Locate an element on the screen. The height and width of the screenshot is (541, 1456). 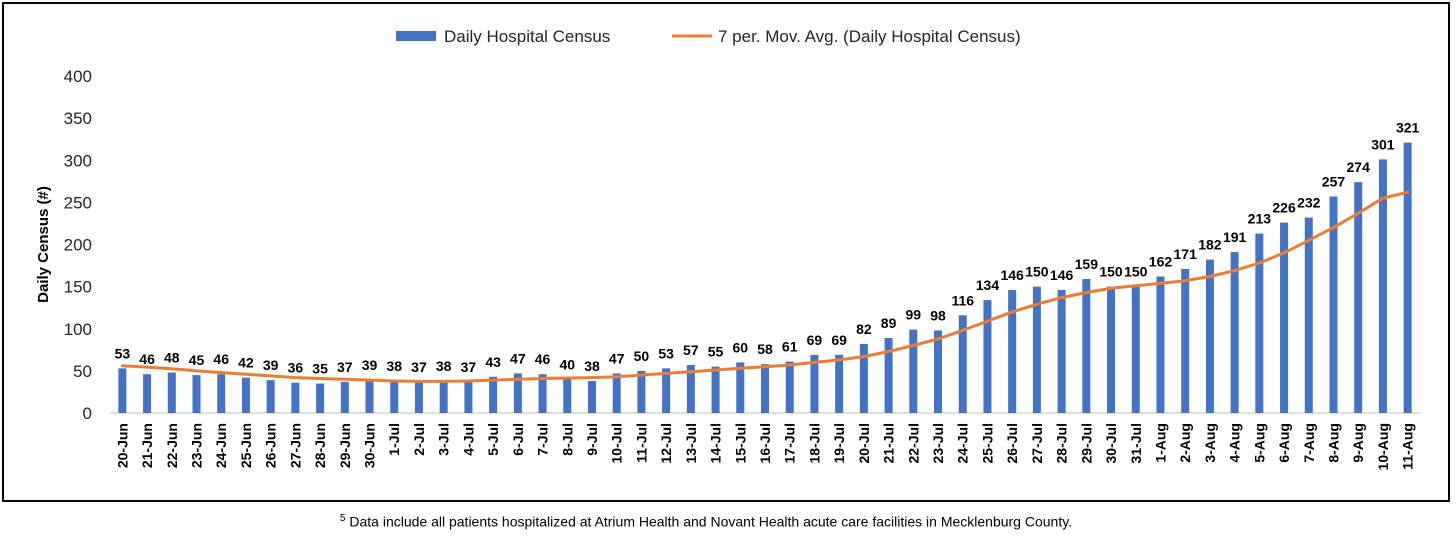
data-label: 48 is located at coordinates (172, 358).